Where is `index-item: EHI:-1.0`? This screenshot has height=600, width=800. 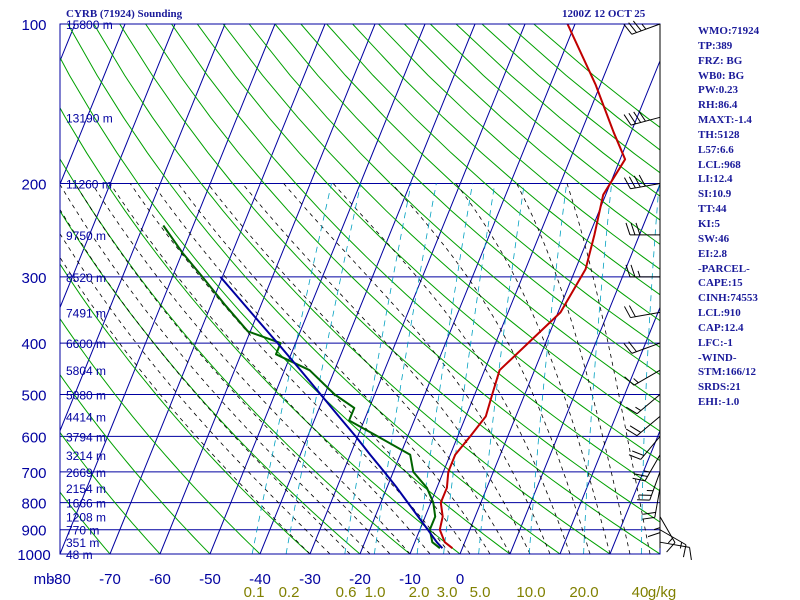 index-item: EHI:-1.0 is located at coordinates (719, 402).